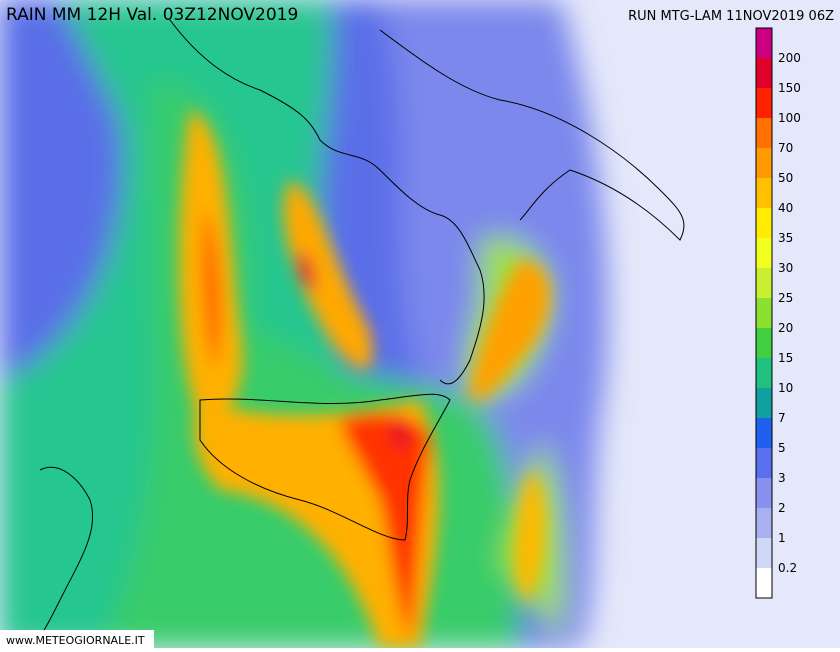 This screenshot has width=840, height=652. What do you see at coordinates (789, 118) in the screenshot?
I see `legend-label: 100` at bounding box center [789, 118].